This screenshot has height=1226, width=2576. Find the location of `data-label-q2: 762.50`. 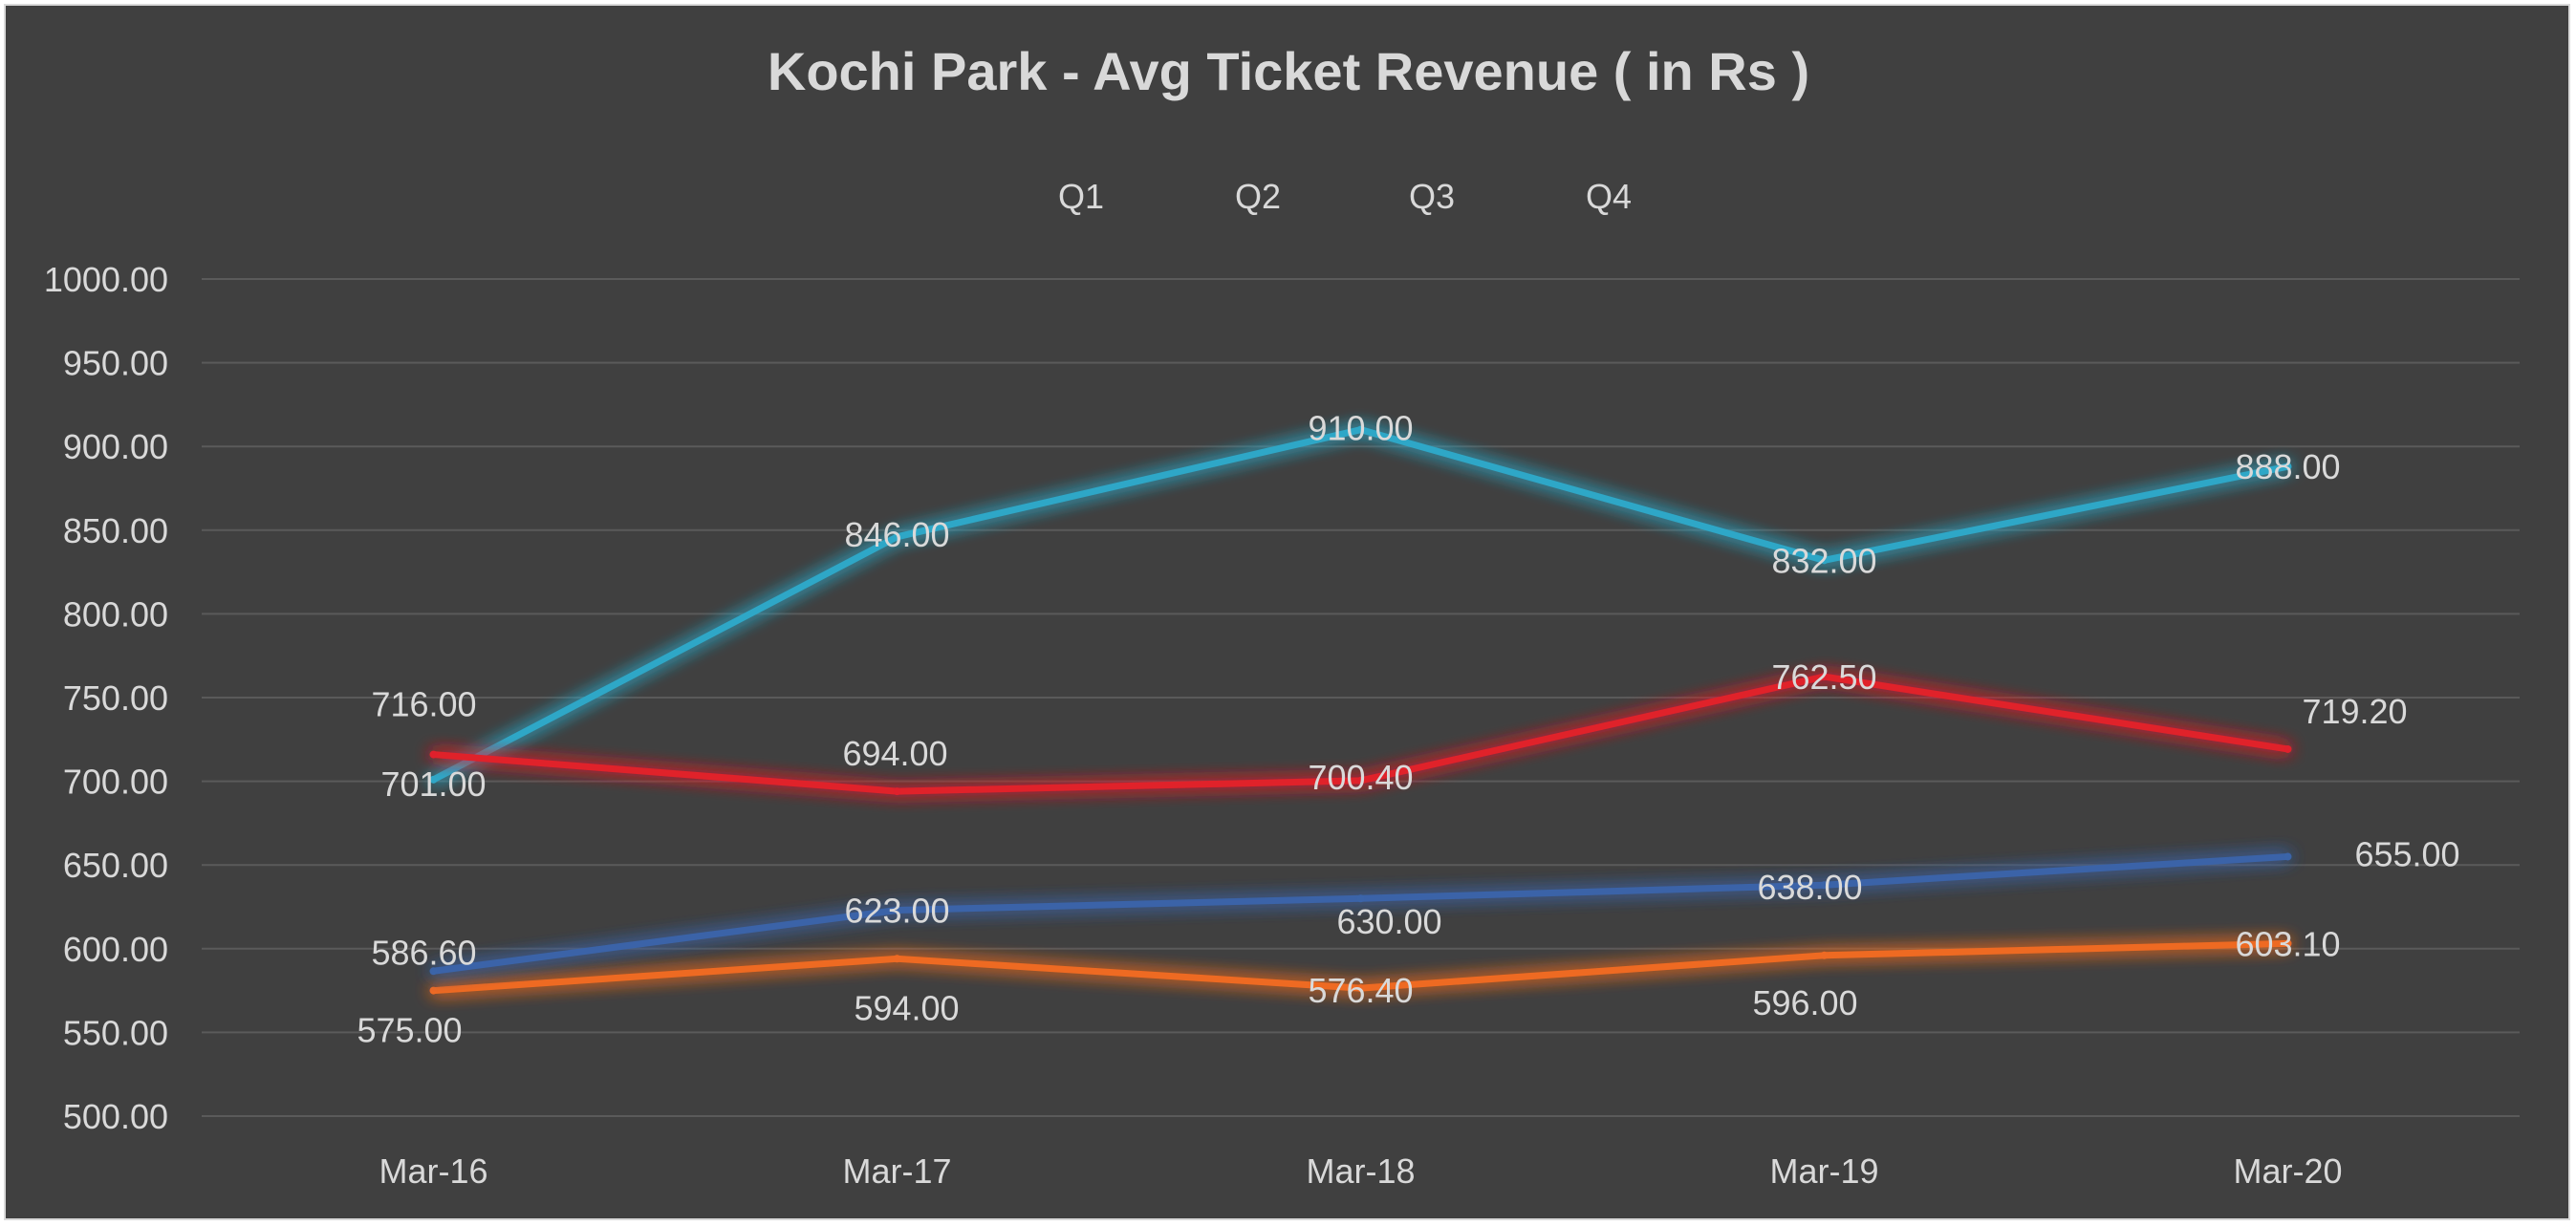

data-label-q2: 762.50 is located at coordinates (1823, 677).